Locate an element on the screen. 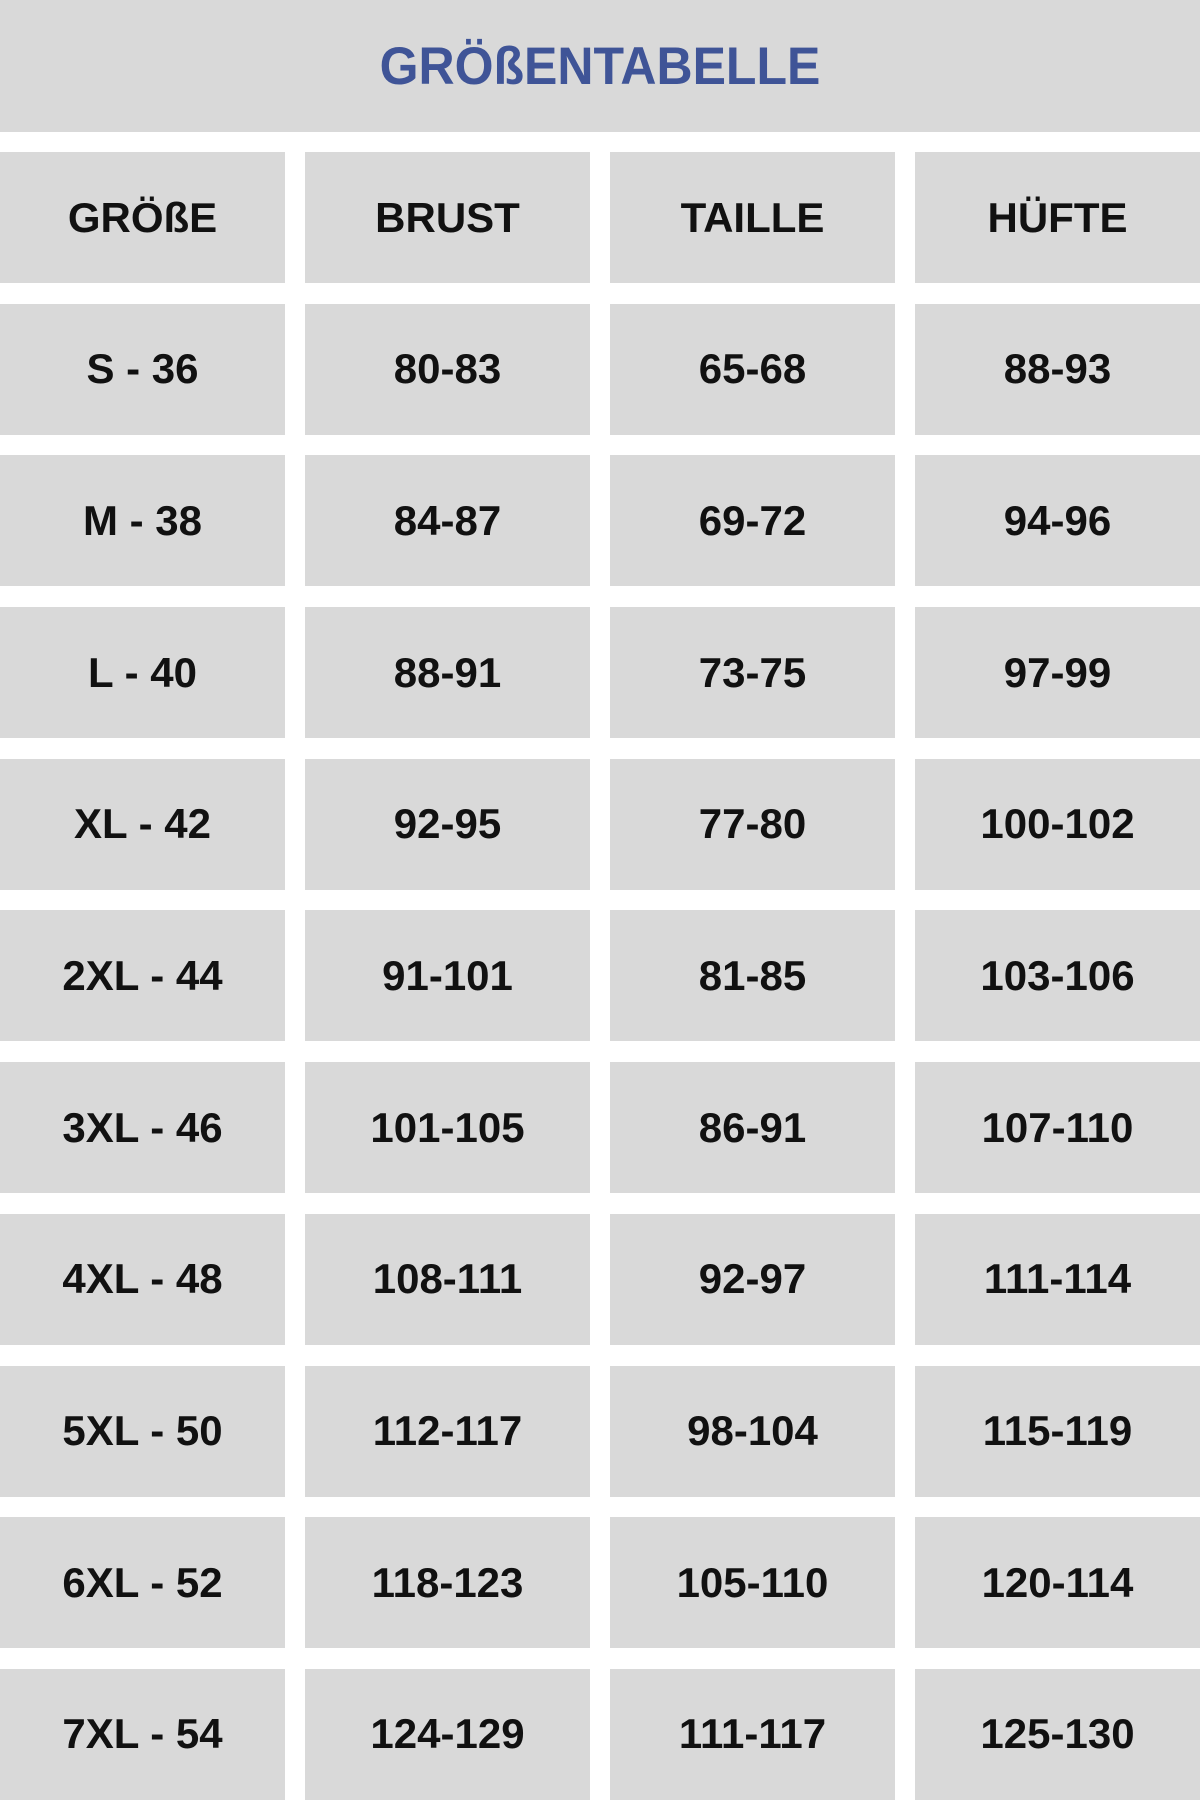 Image resolution: width=1200 pixels, height=1800 pixels. table-cell-waist: 86-91 is located at coordinates (752, 1128).